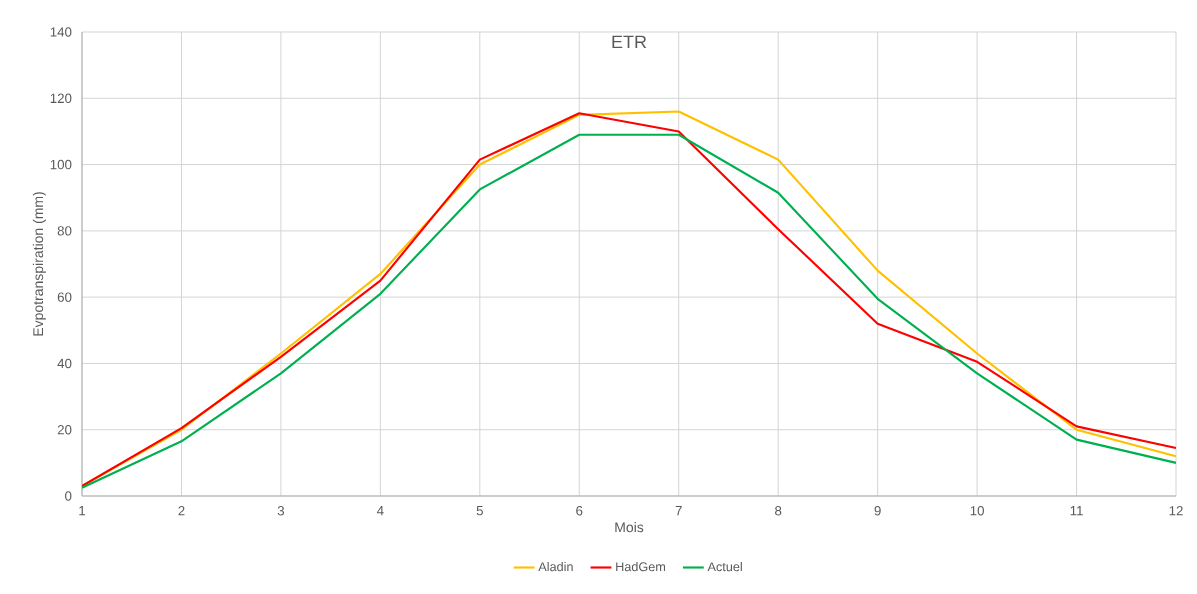 The image size is (1197, 594). Describe the element at coordinates (724, 566) in the screenshot. I see `legend-label: Actuel` at that location.